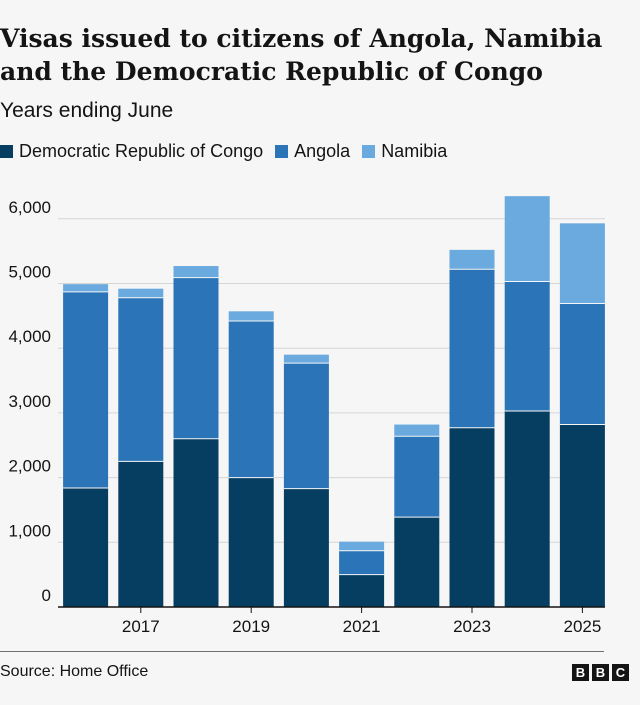 The height and width of the screenshot is (705, 640). Describe the element at coordinates (29, 401) in the screenshot. I see `y-tick-label: 3,000` at that location.